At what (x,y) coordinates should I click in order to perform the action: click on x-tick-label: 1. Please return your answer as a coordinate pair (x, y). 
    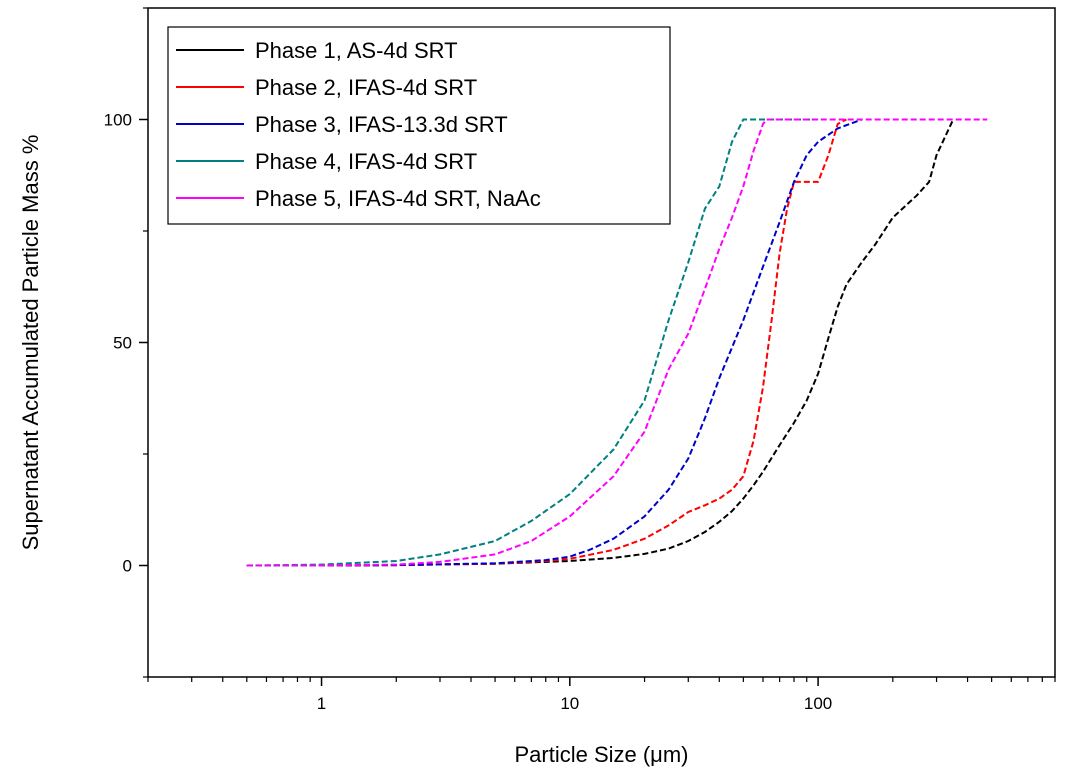
    Looking at the image, I should click on (321, 703).